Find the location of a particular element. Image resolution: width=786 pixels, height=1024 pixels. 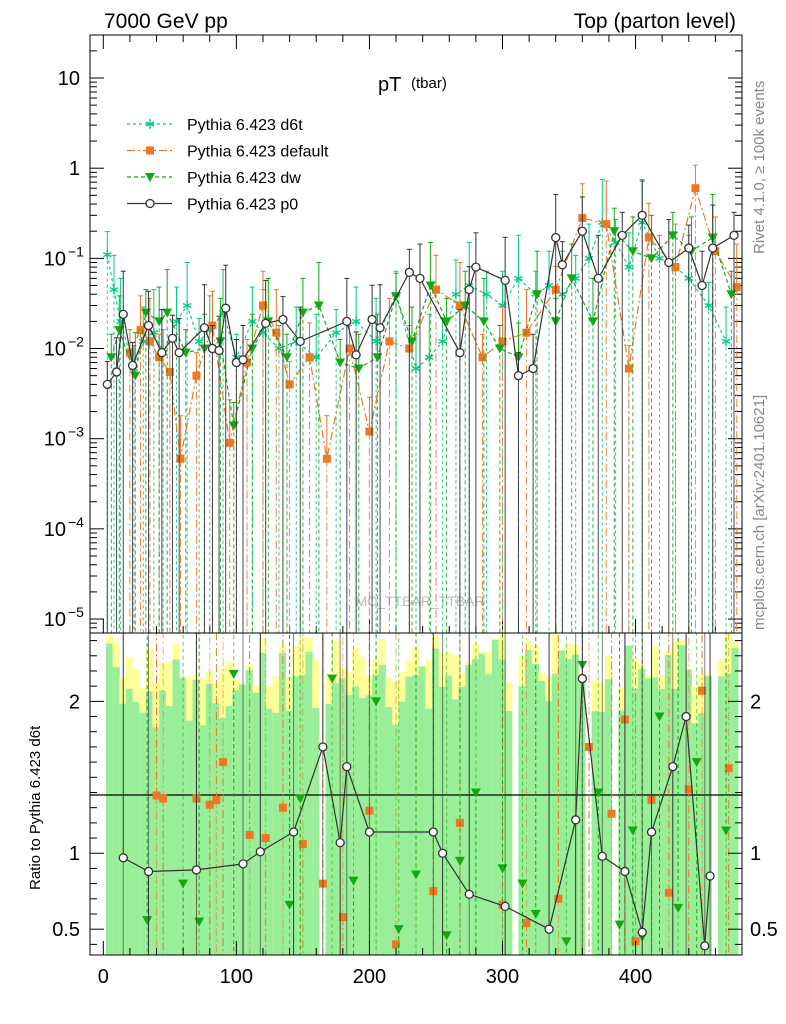

y-tick-exponent: −3 is located at coordinates (76, 432).